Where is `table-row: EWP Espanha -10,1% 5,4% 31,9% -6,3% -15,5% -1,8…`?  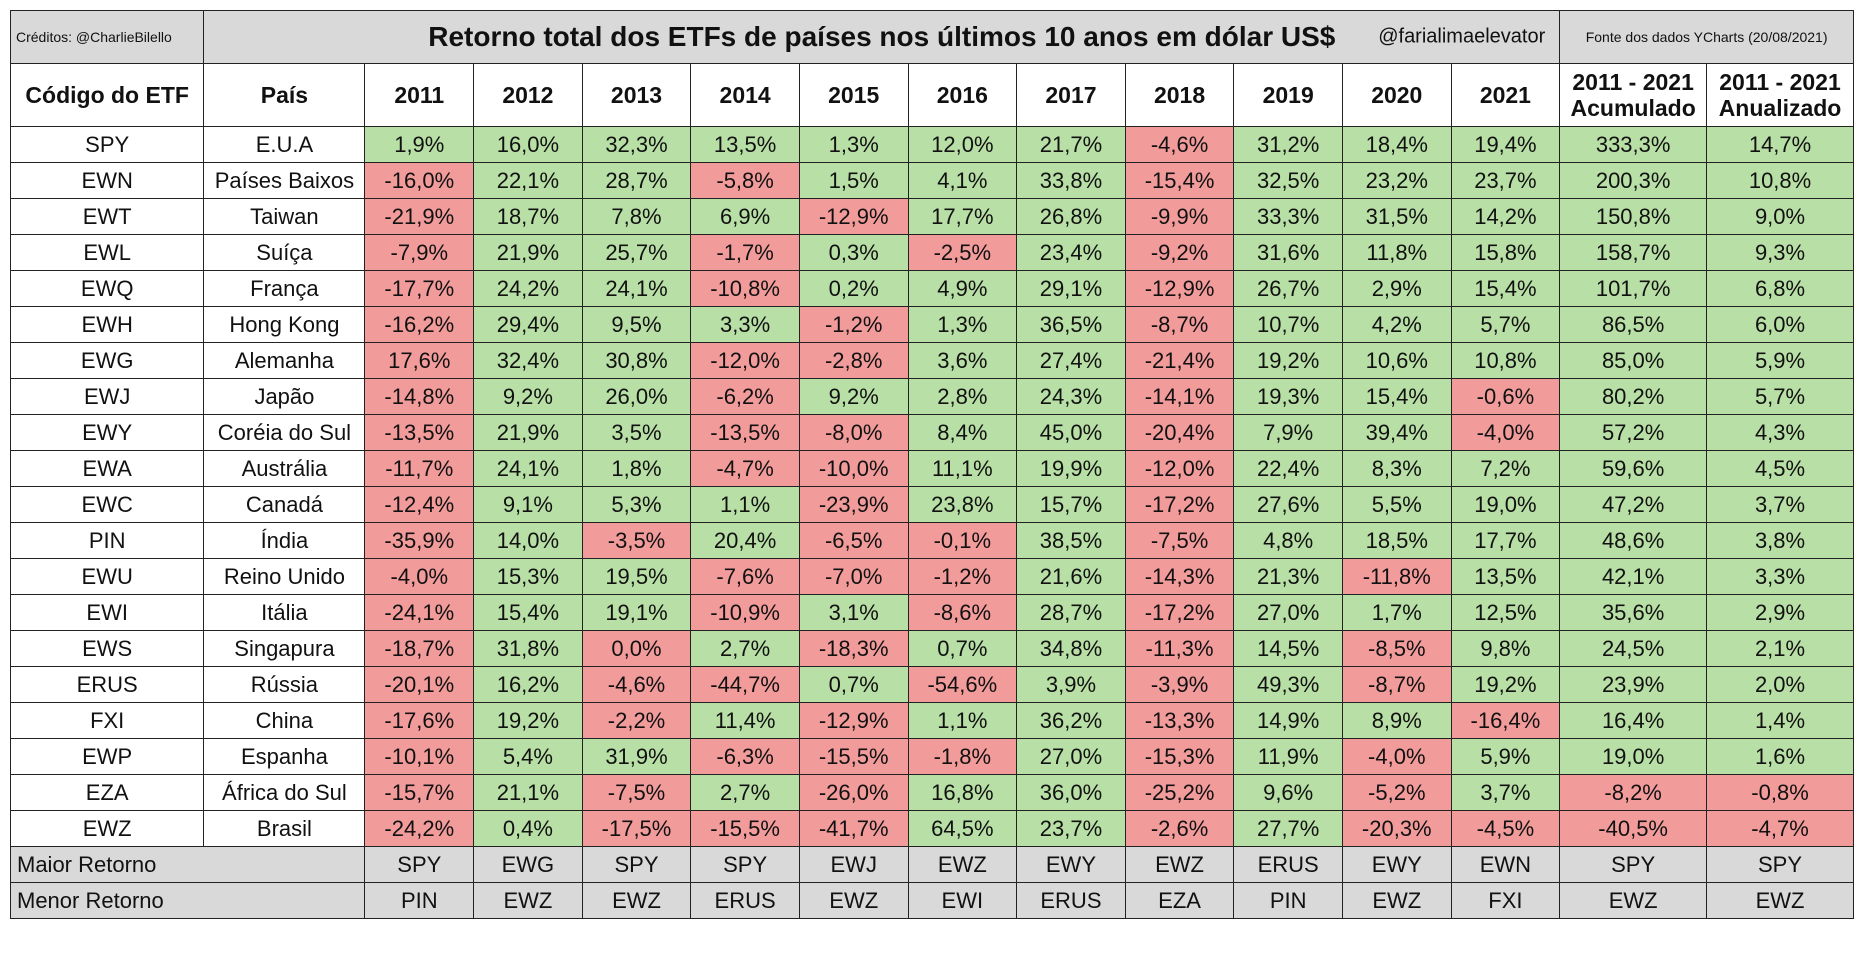
table-row: EWP Espanha -10,1% 5,4% 31,9% -6,3% -15,5% -1,8… is located at coordinates (931, 756).